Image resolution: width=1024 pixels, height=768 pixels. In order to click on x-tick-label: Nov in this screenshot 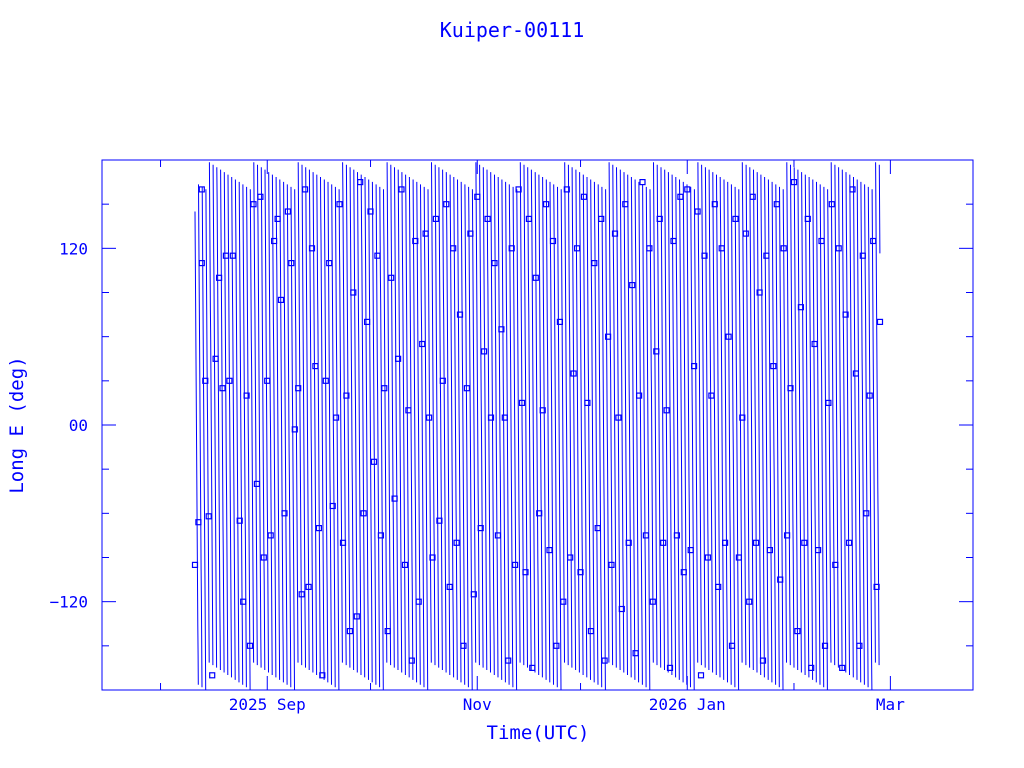, I will do `click(477, 704)`.